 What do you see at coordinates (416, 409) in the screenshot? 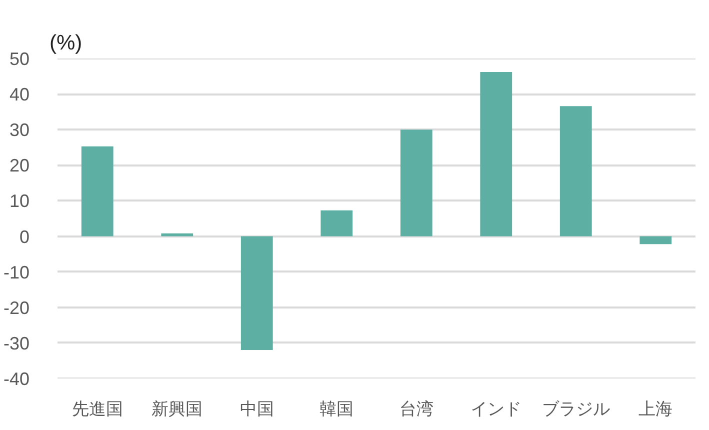
I see `x-tick-label: 台湾` at bounding box center [416, 409].